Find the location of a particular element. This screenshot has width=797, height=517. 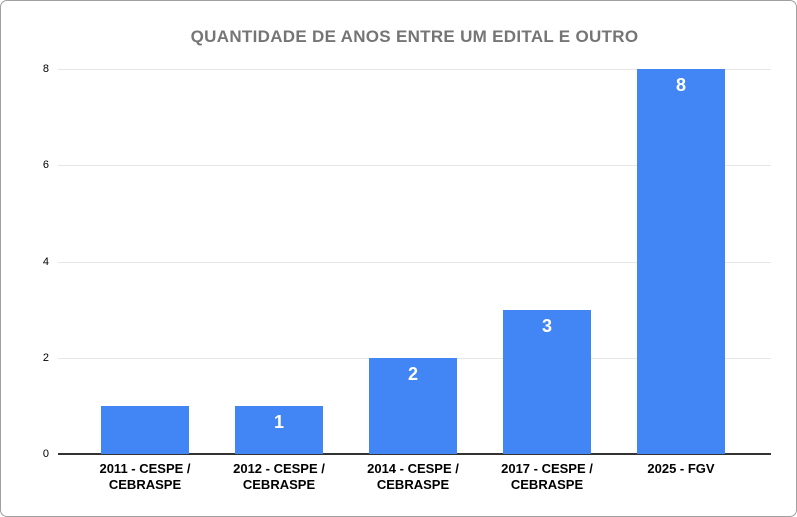

bar-value-label: 3 is located at coordinates (546, 325).